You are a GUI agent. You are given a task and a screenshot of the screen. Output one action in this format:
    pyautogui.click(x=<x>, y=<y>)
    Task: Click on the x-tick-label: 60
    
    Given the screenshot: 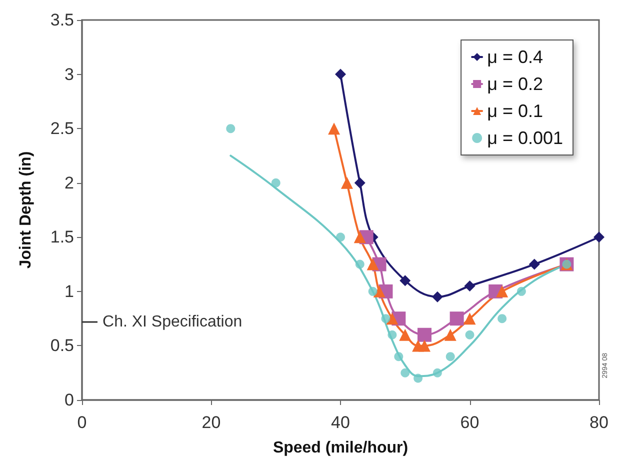 What is the action you would take?
    pyautogui.click(x=470, y=422)
    